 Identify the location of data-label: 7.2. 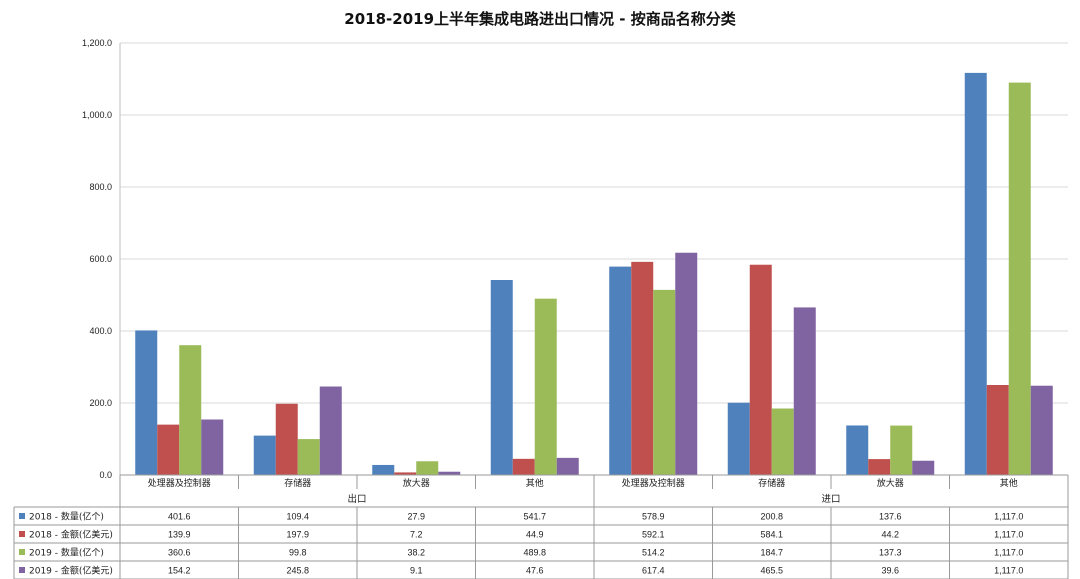
(416, 535).